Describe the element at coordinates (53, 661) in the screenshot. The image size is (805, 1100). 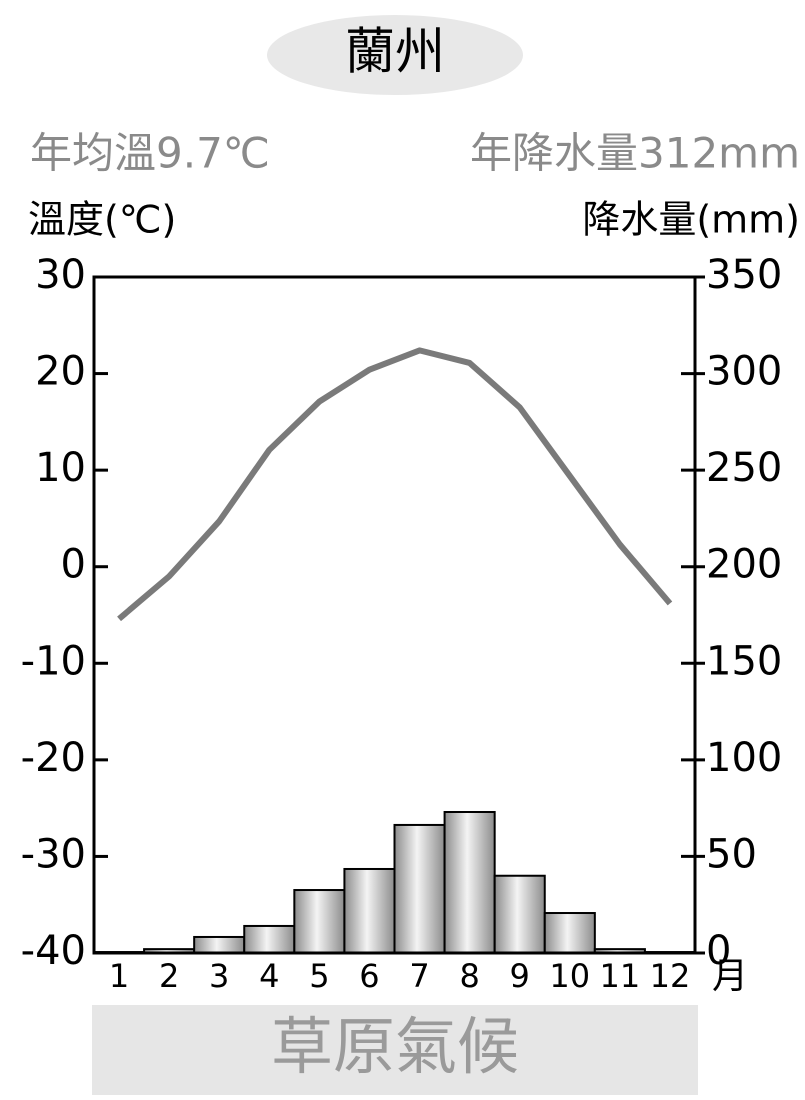
I see `y-tick-label: -10` at that location.